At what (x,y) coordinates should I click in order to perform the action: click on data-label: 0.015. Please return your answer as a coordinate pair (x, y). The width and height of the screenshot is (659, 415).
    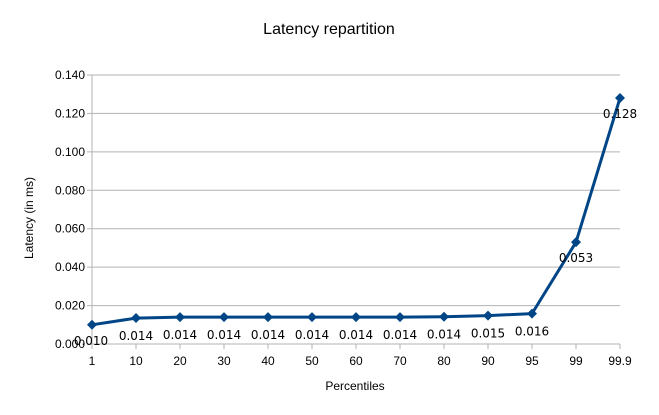
    Looking at the image, I should click on (488, 334).